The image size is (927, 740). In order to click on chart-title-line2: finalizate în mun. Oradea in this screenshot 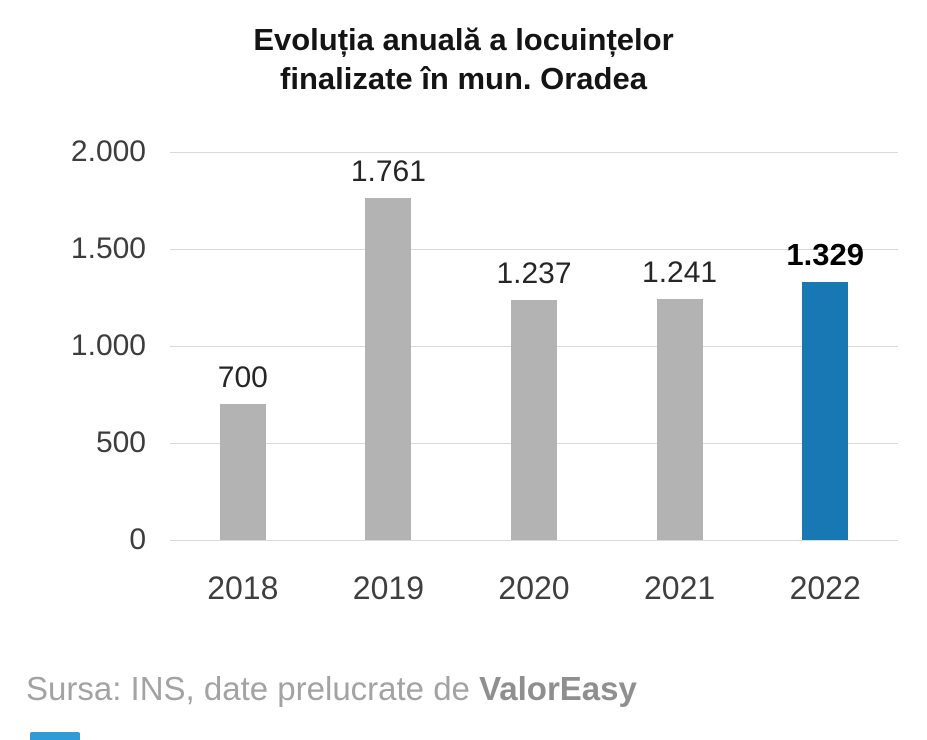, I will do `click(463, 78)`.